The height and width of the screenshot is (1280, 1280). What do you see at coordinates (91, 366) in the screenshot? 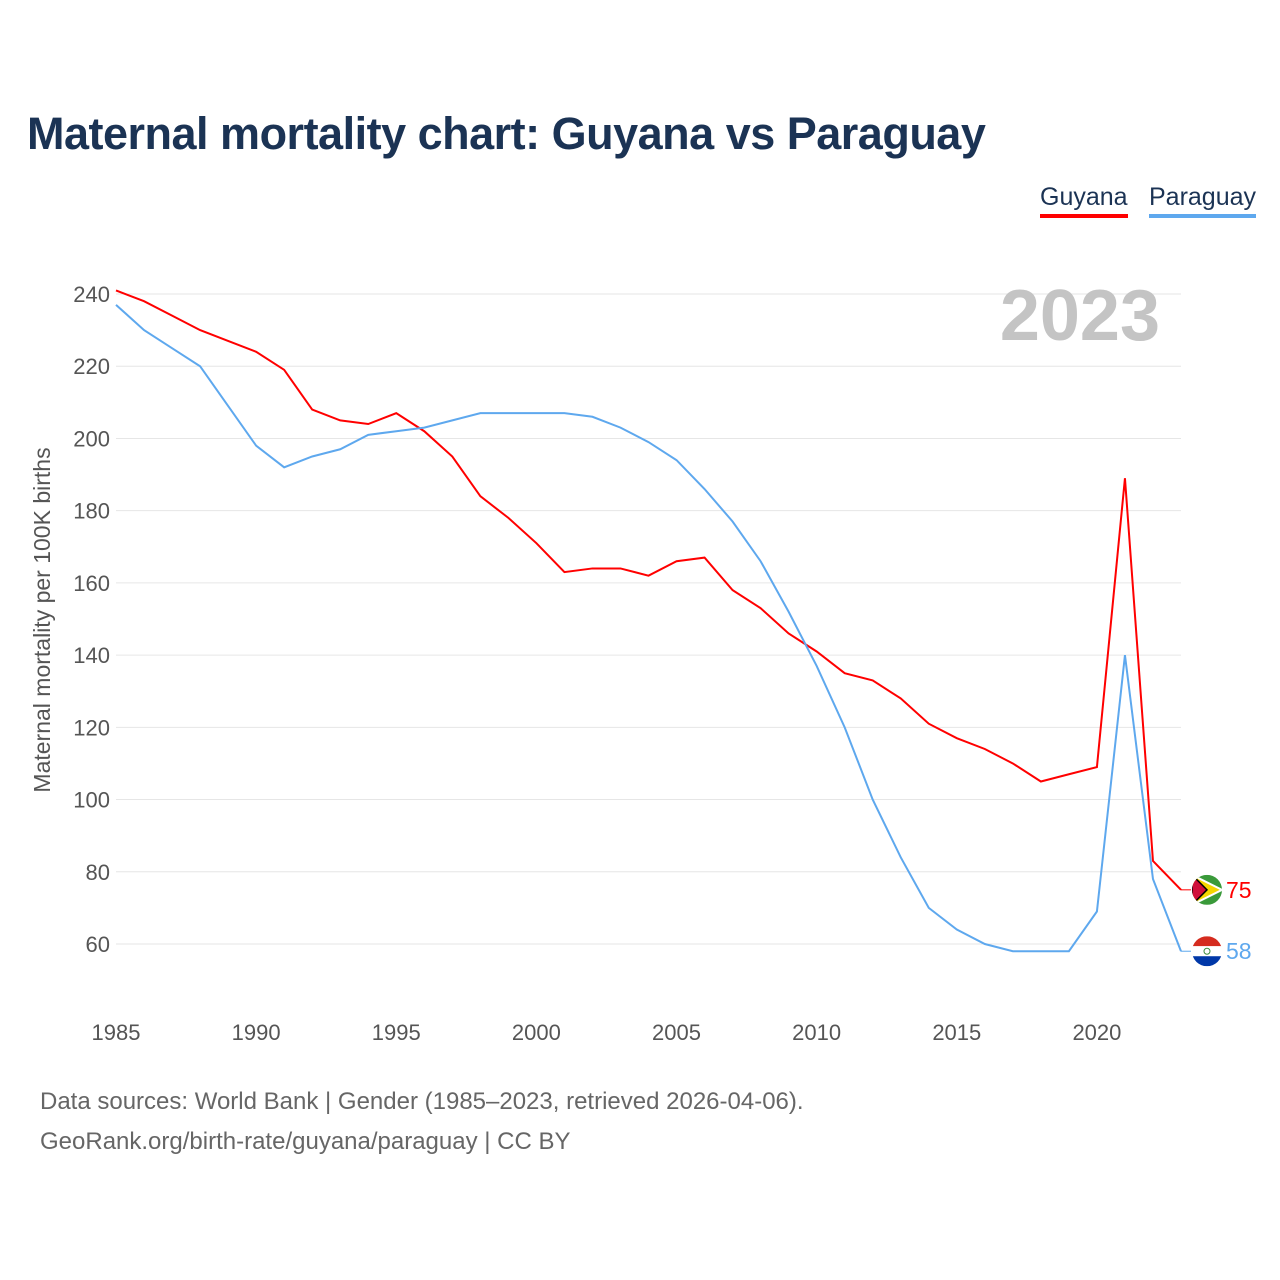
I see `y-tick-label: 220` at bounding box center [91, 366].